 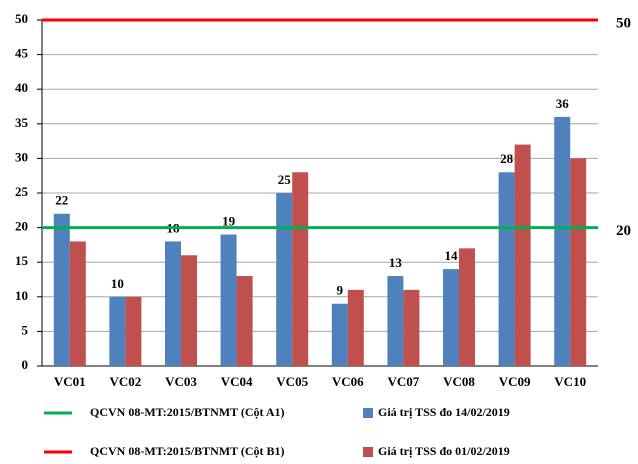 What do you see at coordinates (22, 122) in the screenshot?
I see `y-tick-label: 35` at bounding box center [22, 122].